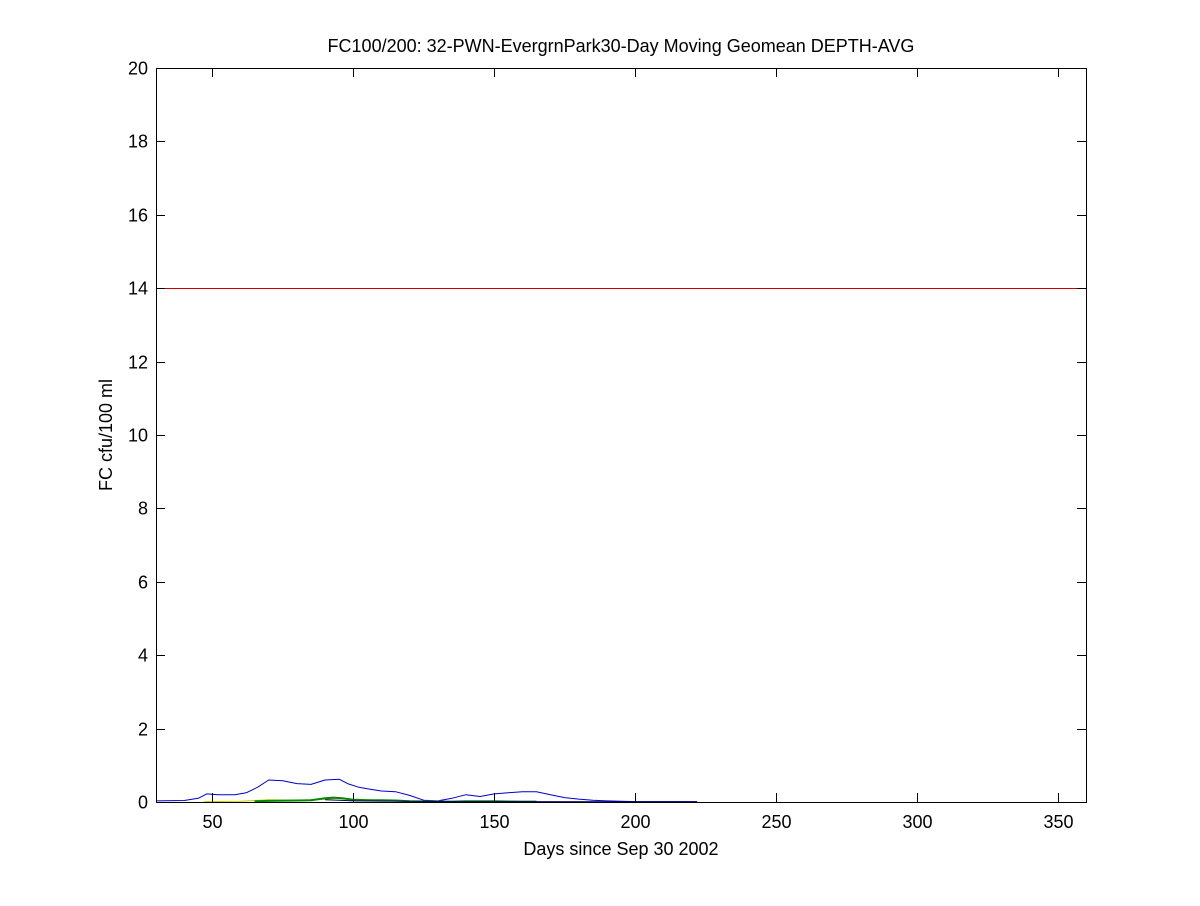 The width and height of the screenshot is (1200, 906). What do you see at coordinates (353, 822) in the screenshot?
I see `x-tick-label: 100` at bounding box center [353, 822].